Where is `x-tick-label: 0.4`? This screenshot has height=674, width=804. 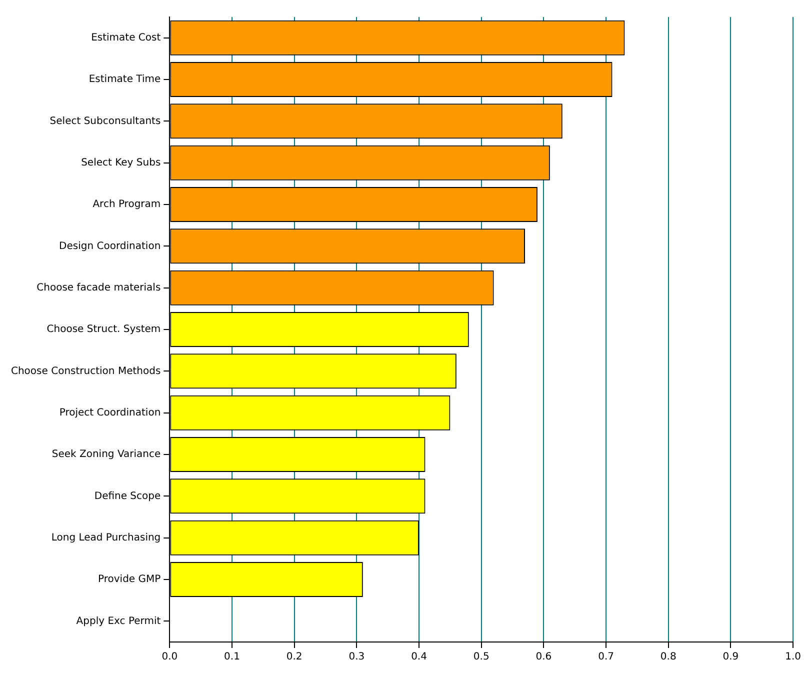
x-tick-label: 0.4 is located at coordinates (419, 657).